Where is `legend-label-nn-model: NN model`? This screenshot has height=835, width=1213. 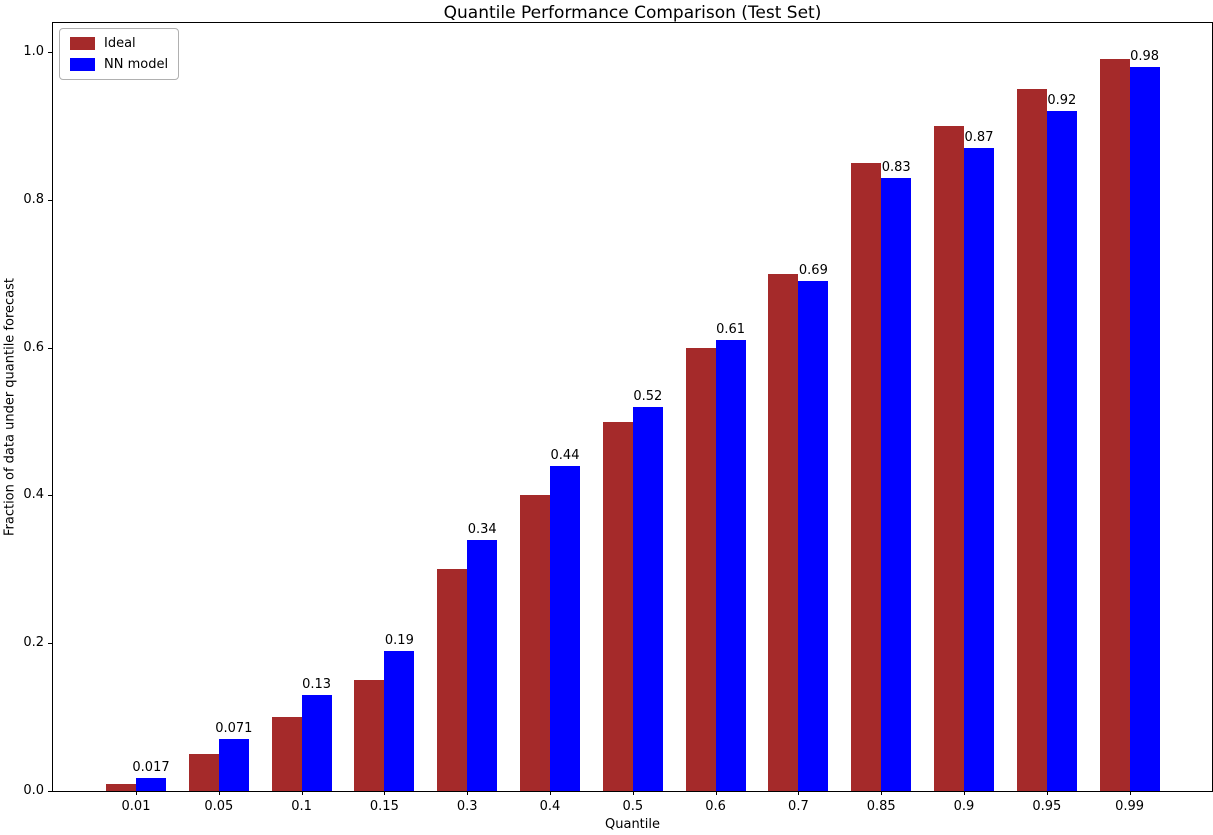
legend-label-nn-model: NN model is located at coordinates (136, 64).